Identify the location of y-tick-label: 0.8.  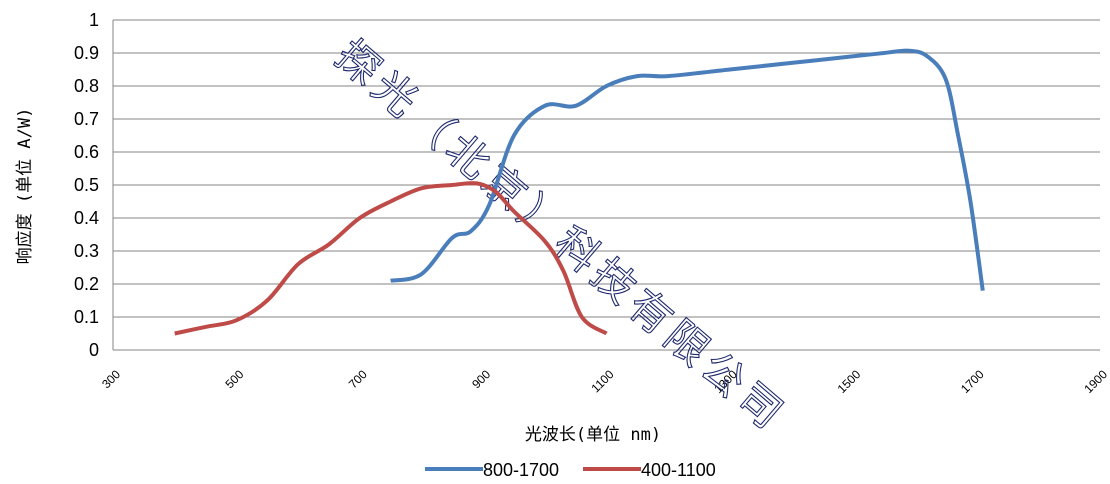
(86, 86).